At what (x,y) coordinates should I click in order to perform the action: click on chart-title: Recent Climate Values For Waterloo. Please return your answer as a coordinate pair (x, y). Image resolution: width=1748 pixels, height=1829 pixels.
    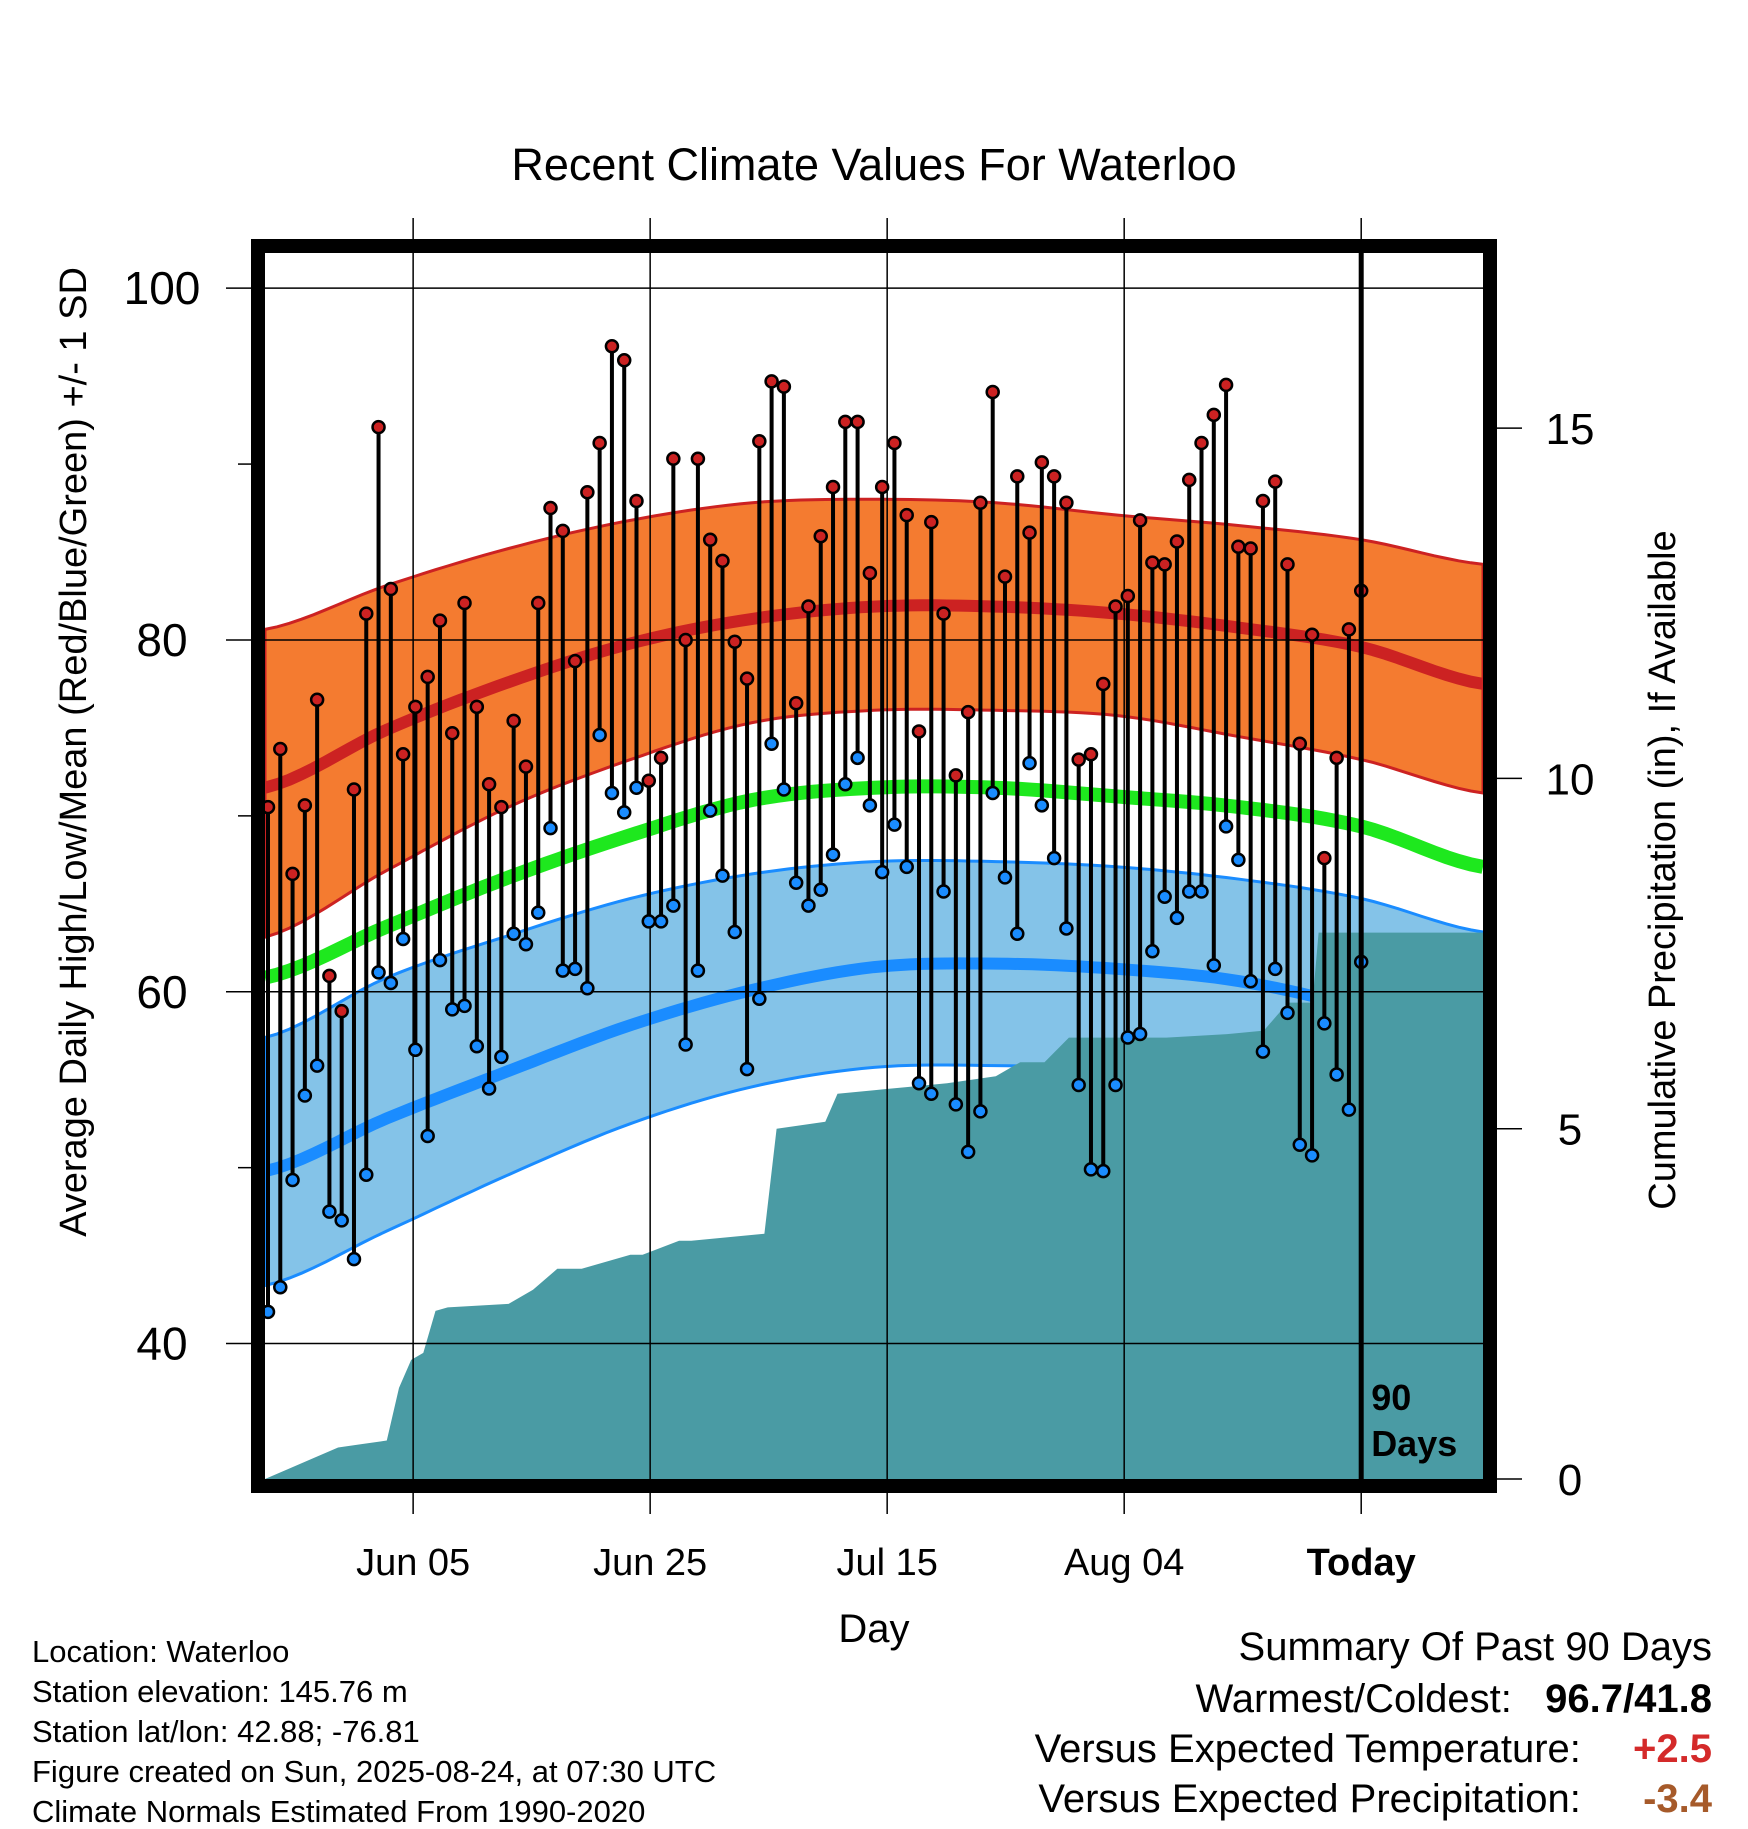
    Looking at the image, I should click on (873, 164).